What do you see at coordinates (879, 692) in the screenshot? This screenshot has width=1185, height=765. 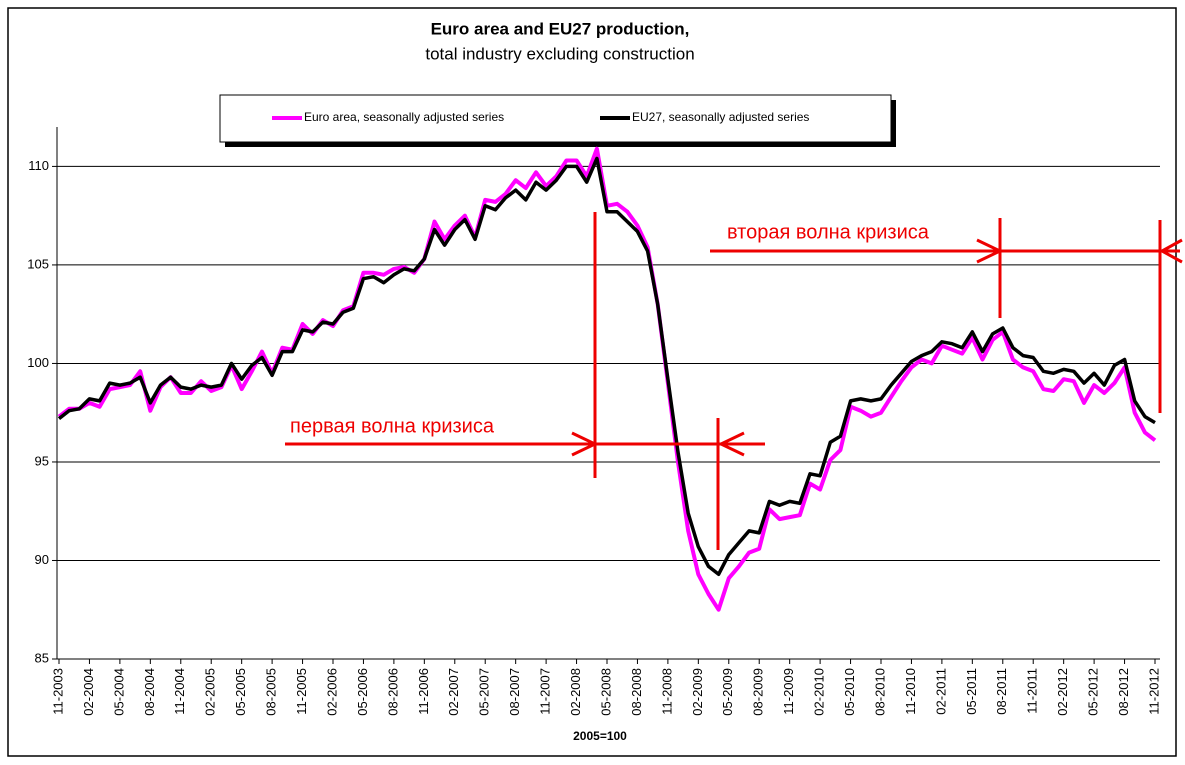 I see `x-tick-label: 08-2010` at bounding box center [879, 692].